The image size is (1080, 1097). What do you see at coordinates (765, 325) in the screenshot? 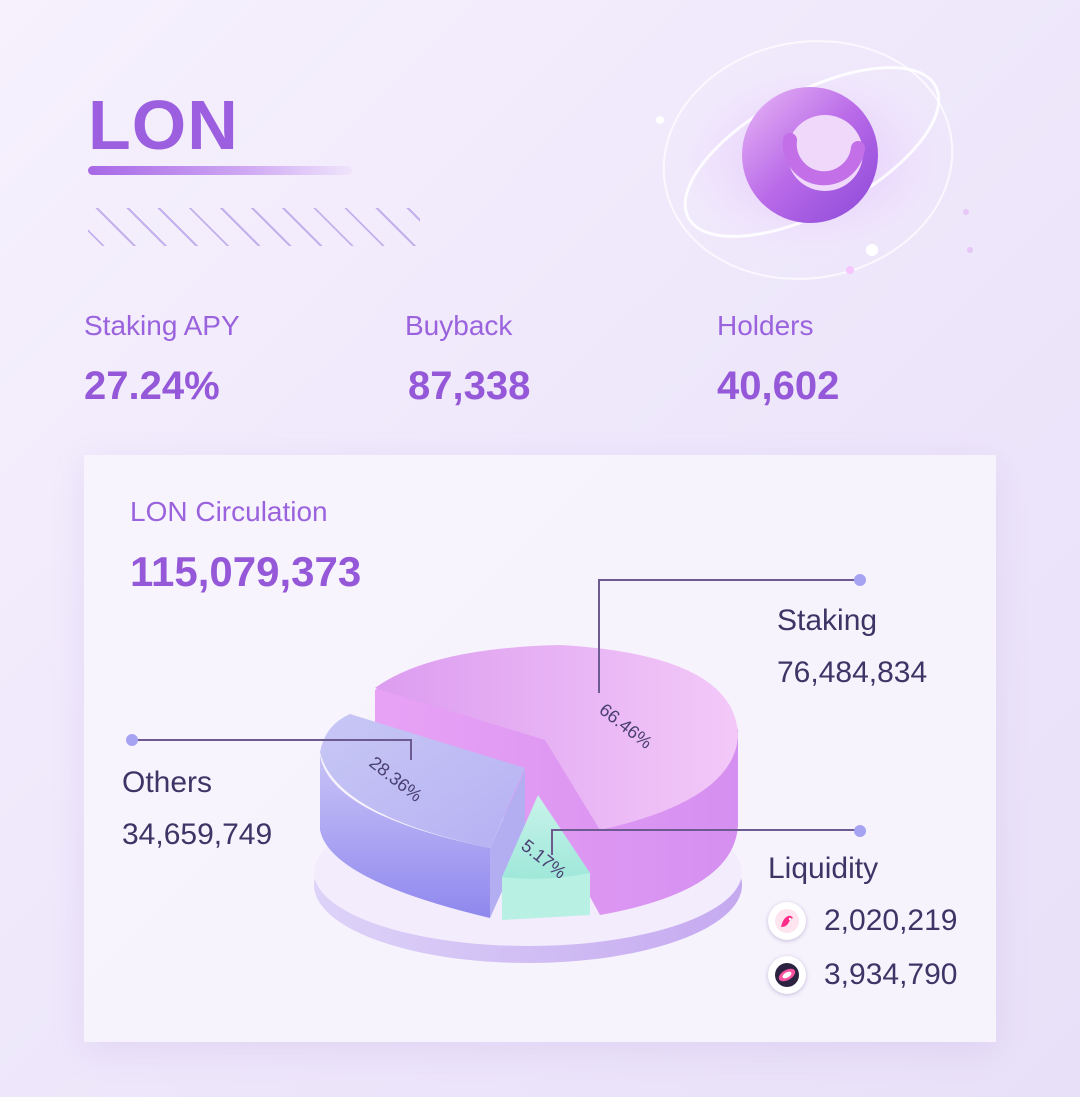
I see `stat-label-holders: Holders` at bounding box center [765, 325].